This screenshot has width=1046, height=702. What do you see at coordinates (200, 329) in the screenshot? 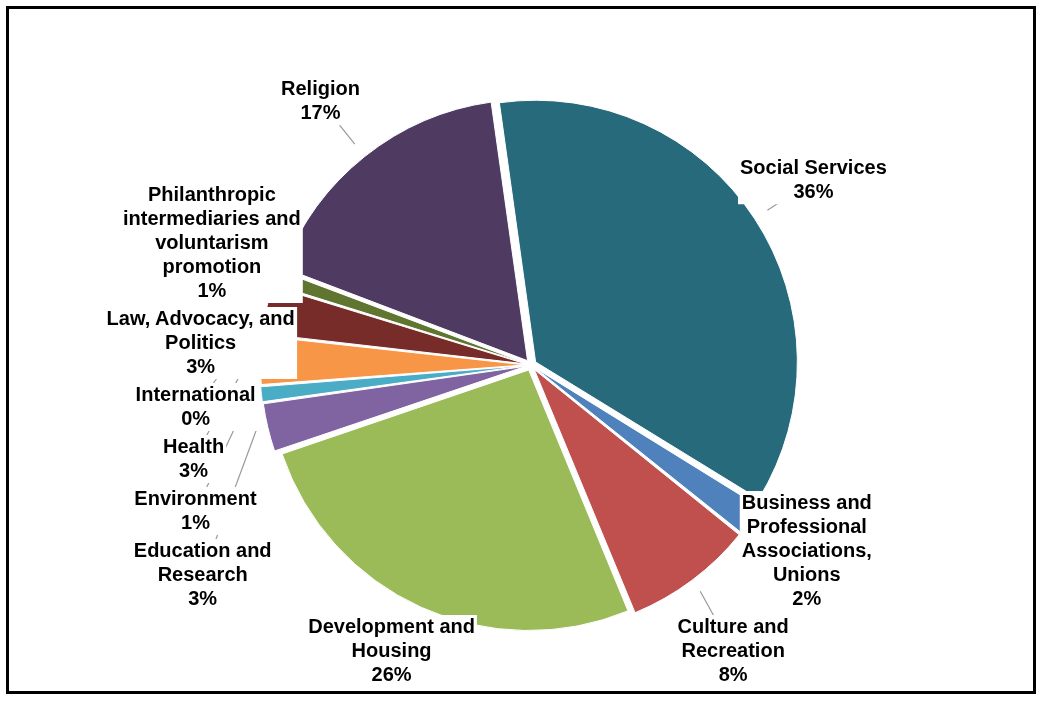
I see `slice-label: Law, Advocacy, and Politics` at bounding box center [200, 329].